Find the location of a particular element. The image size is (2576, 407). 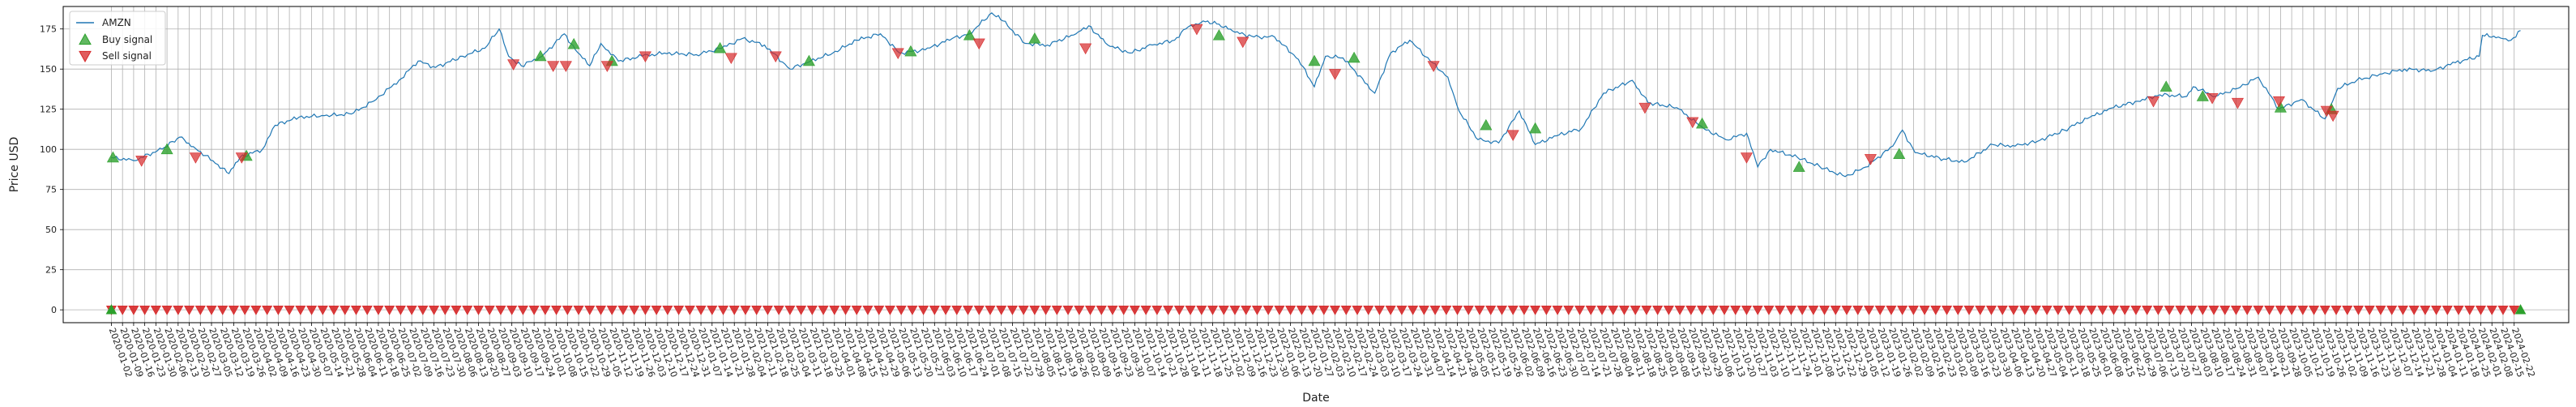

legend-entry-buy: Buy signal is located at coordinates (127, 39).